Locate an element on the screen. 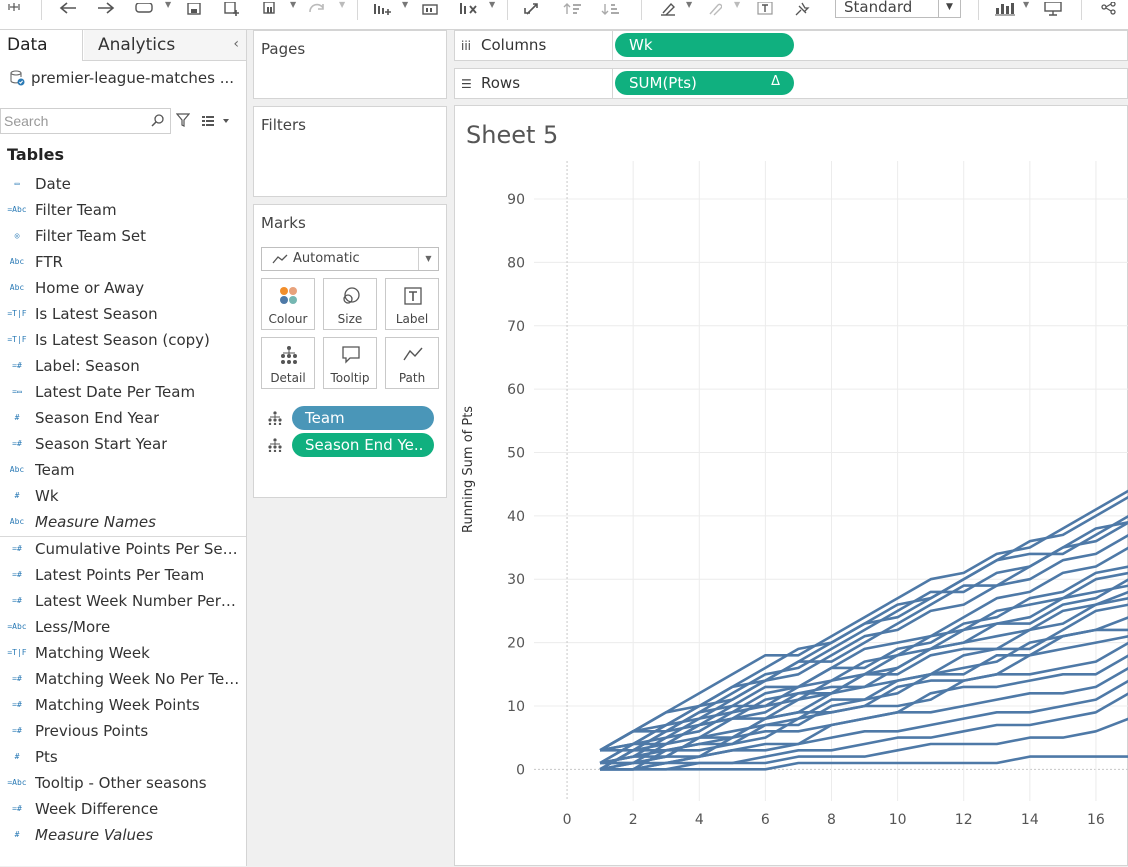 This screenshot has height=867, width=1128. field-item: =# Previous Points is located at coordinates (123, 732).